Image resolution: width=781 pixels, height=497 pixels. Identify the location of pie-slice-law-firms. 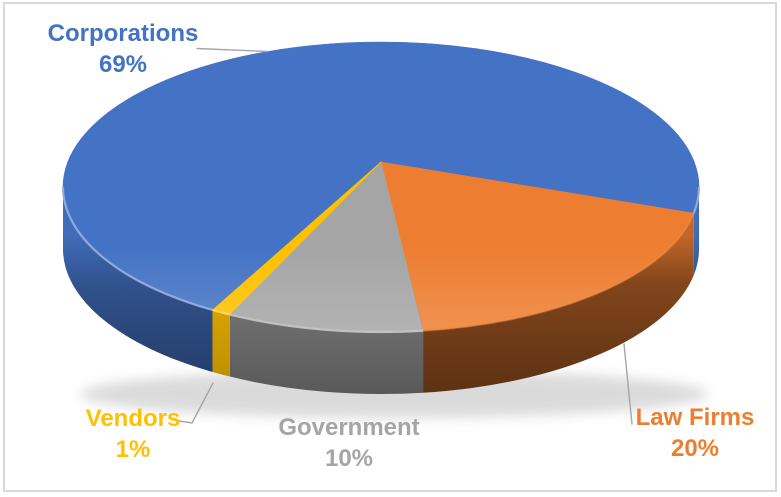
(537, 246).